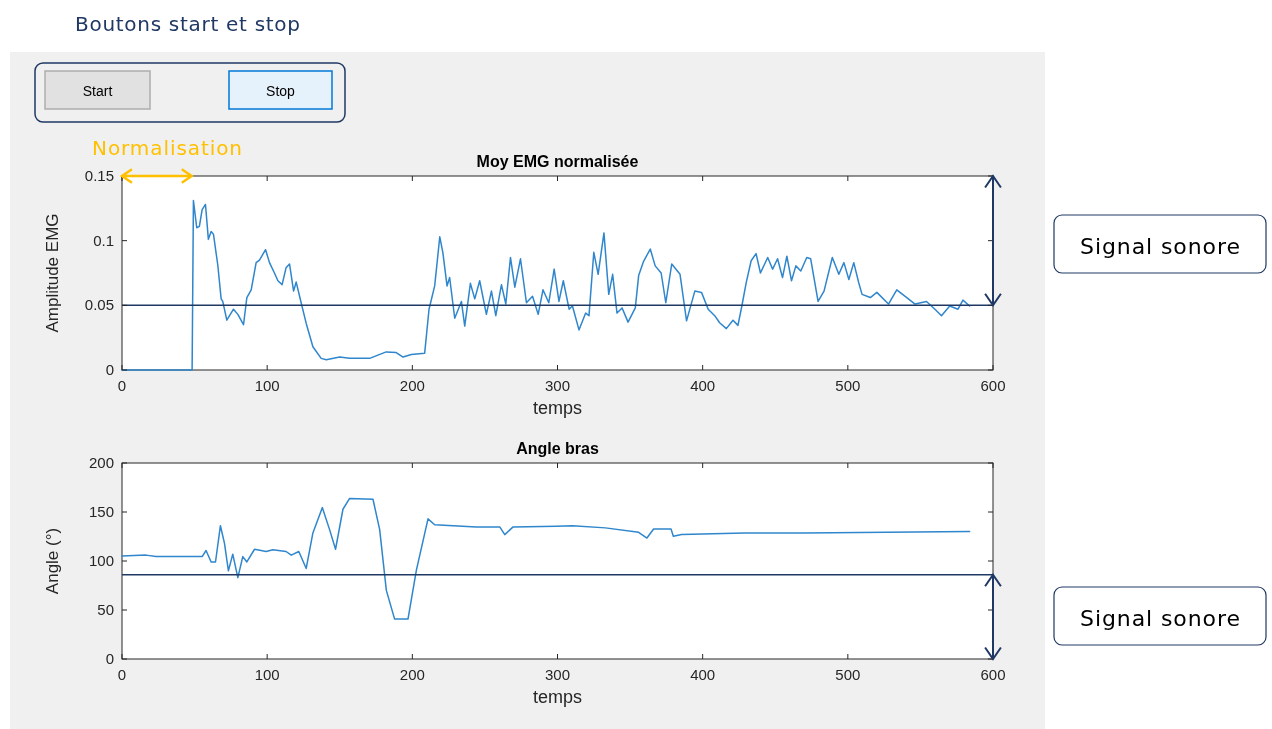  Describe the element at coordinates (52, 273) in the screenshot. I see `y-axis-title: Amplitude EMG` at that location.